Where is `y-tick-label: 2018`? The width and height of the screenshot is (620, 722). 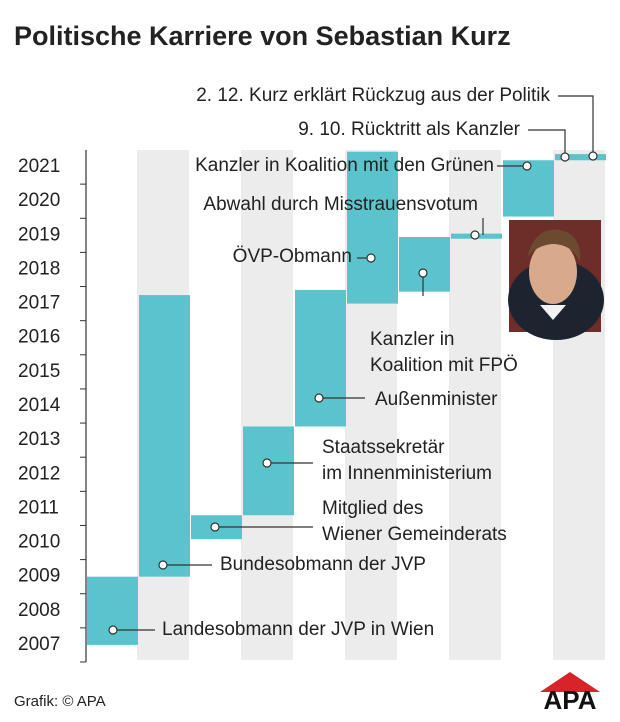 y-tick-label: 2018 is located at coordinates (39, 268).